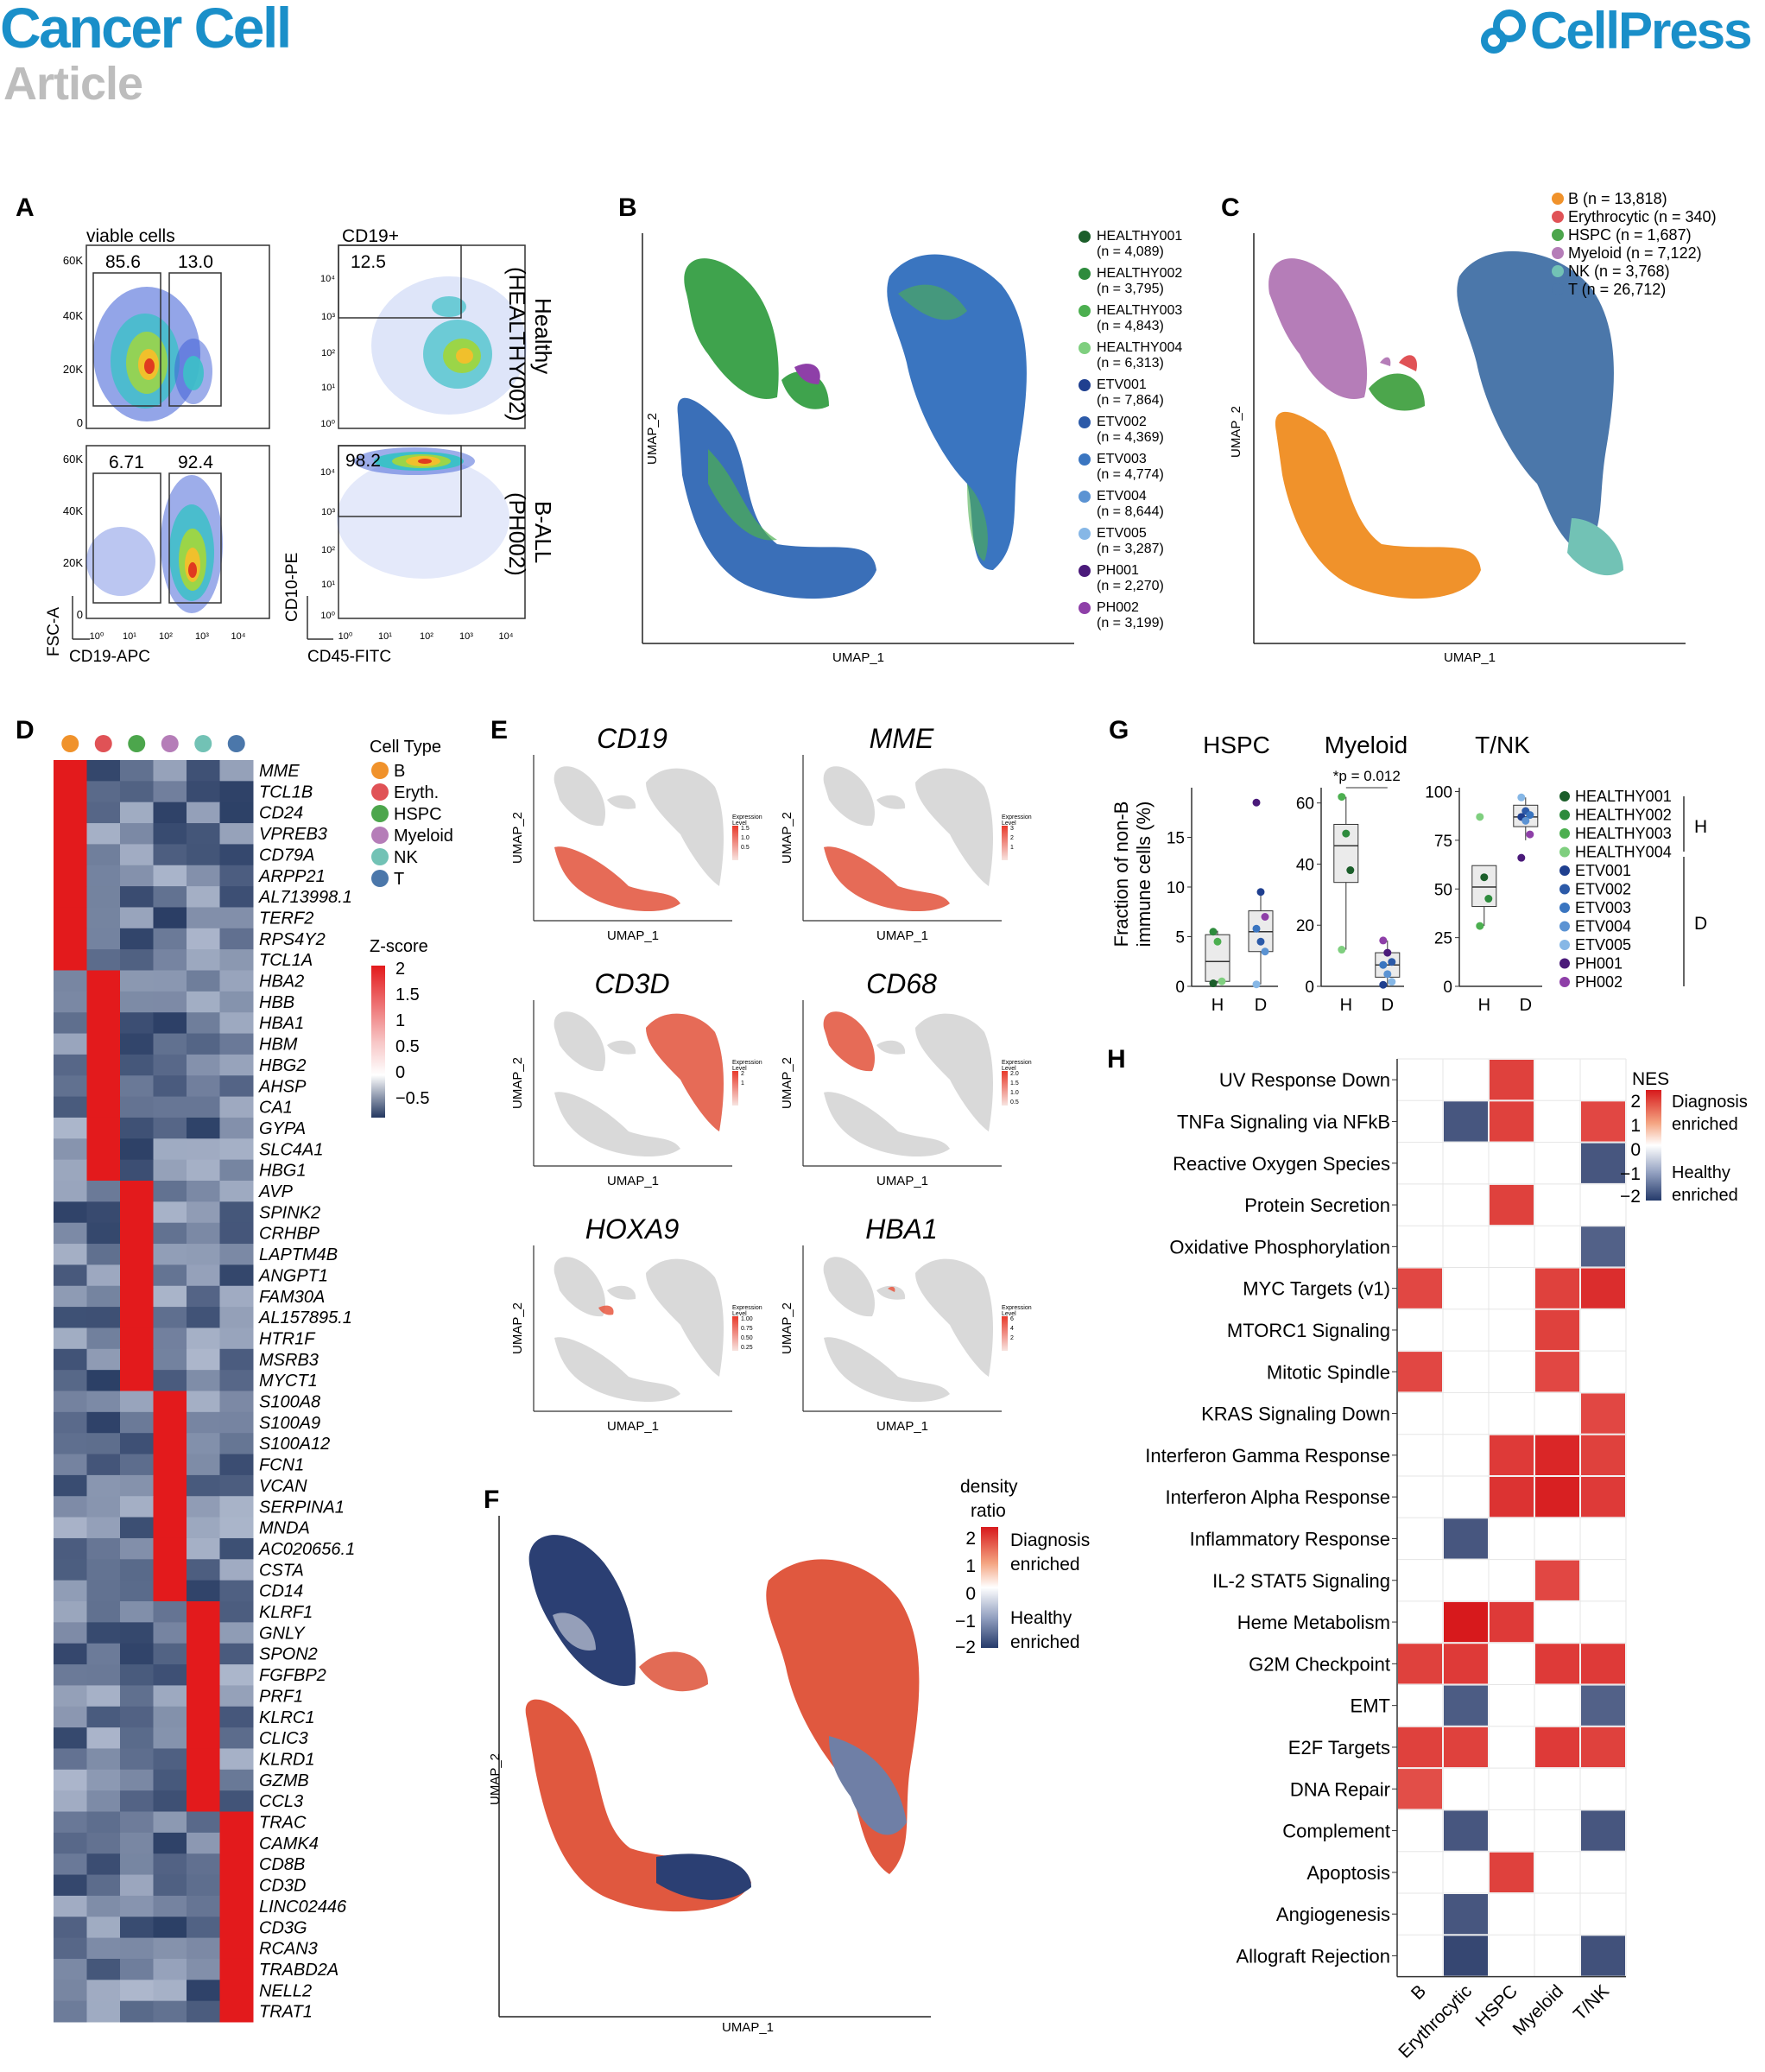  What do you see at coordinates (1603, 945) in the screenshot?
I see `legend-label: ETV005` at bounding box center [1603, 945].